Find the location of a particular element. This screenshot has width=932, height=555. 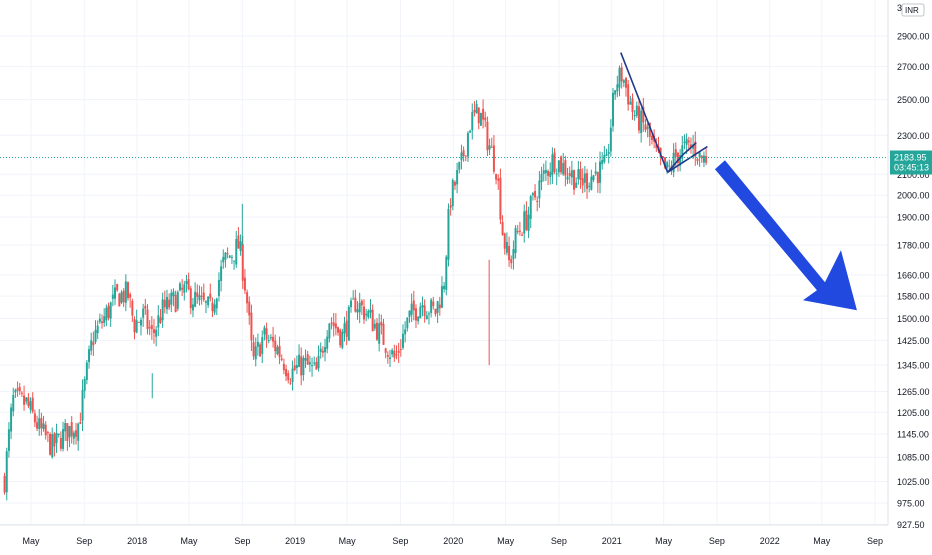

y-tick-label: 927.50 is located at coordinates (911, 525).